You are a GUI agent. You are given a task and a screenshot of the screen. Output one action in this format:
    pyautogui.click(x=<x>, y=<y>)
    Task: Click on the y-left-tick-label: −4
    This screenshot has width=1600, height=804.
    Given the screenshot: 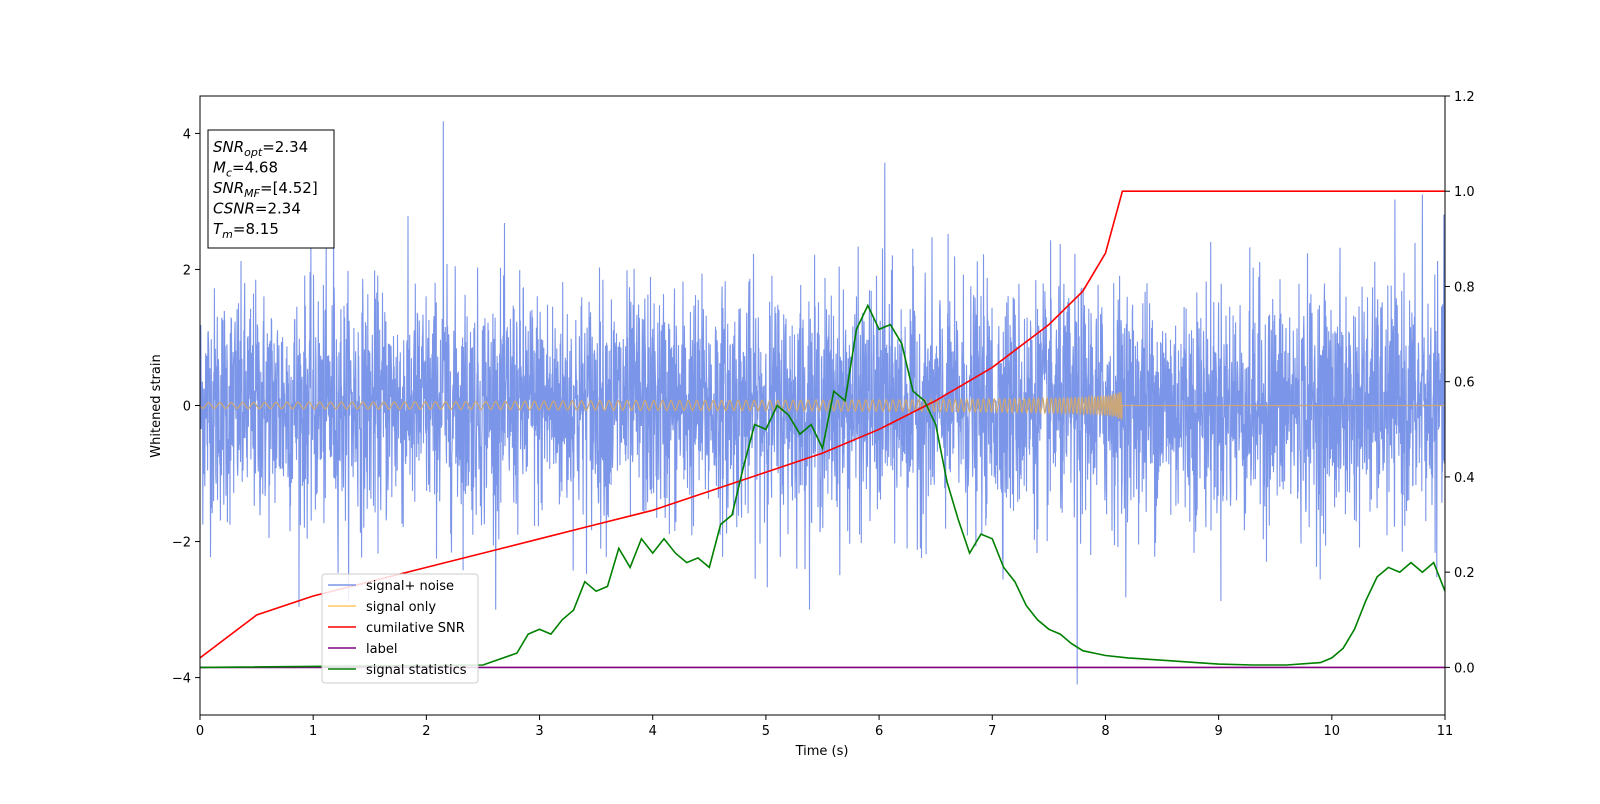 What is the action you would take?
    pyautogui.click(x=181, y=679)
    